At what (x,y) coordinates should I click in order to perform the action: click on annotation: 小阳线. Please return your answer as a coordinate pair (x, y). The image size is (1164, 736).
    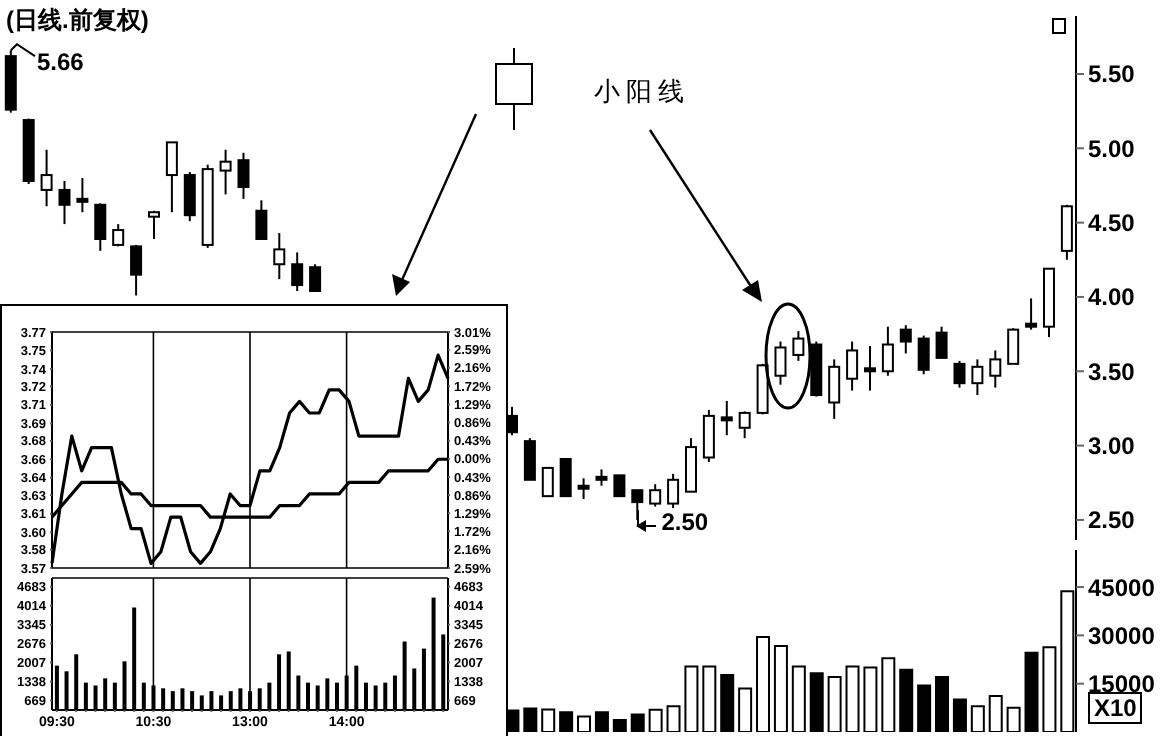
    Looking at the image, I should click on (642, 91).